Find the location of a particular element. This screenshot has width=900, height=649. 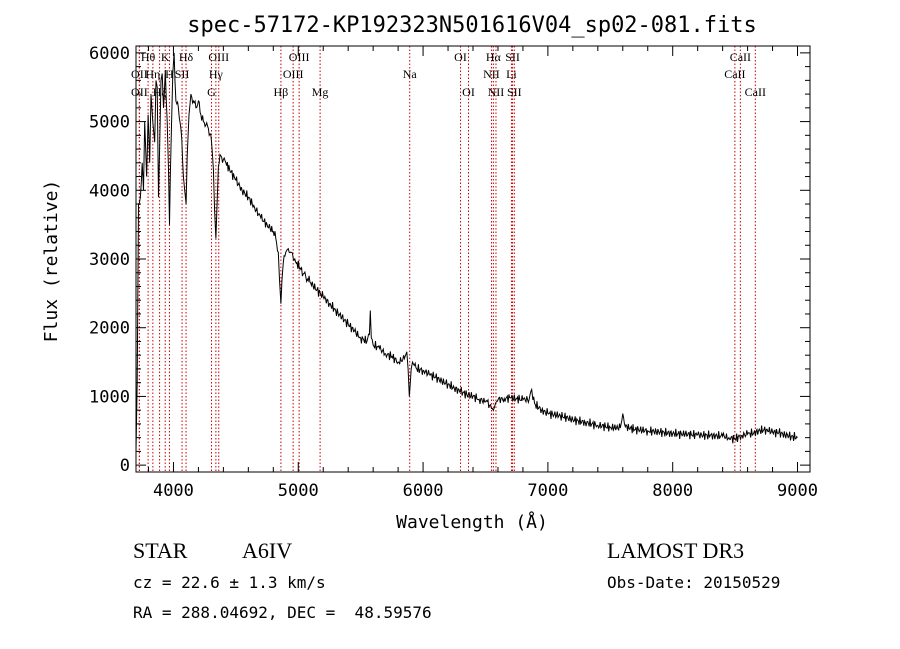

x-tick-label: 6000 is located at coordinates (423, 491).